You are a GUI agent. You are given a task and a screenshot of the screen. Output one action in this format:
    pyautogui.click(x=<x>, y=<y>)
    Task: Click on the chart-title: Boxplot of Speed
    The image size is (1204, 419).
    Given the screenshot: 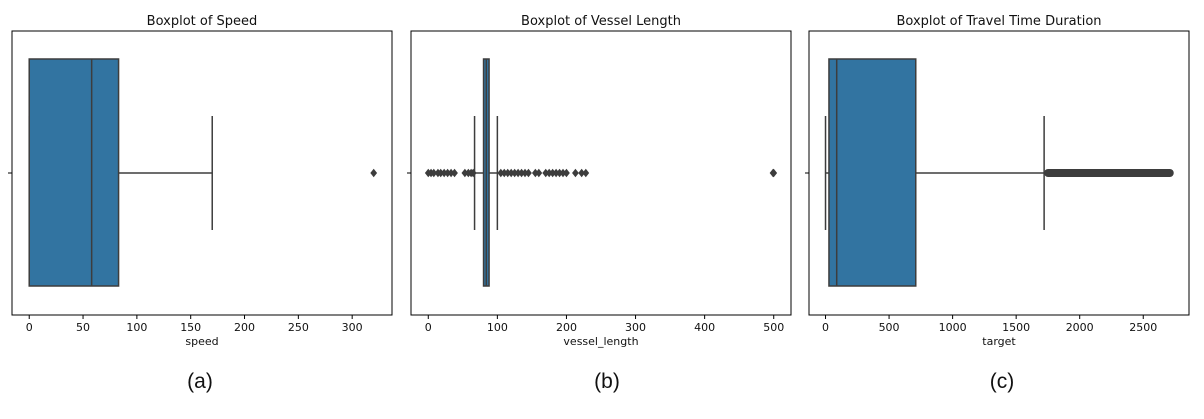 What is the action you would take?
    pyautogui.click(x=202, y=21)
    